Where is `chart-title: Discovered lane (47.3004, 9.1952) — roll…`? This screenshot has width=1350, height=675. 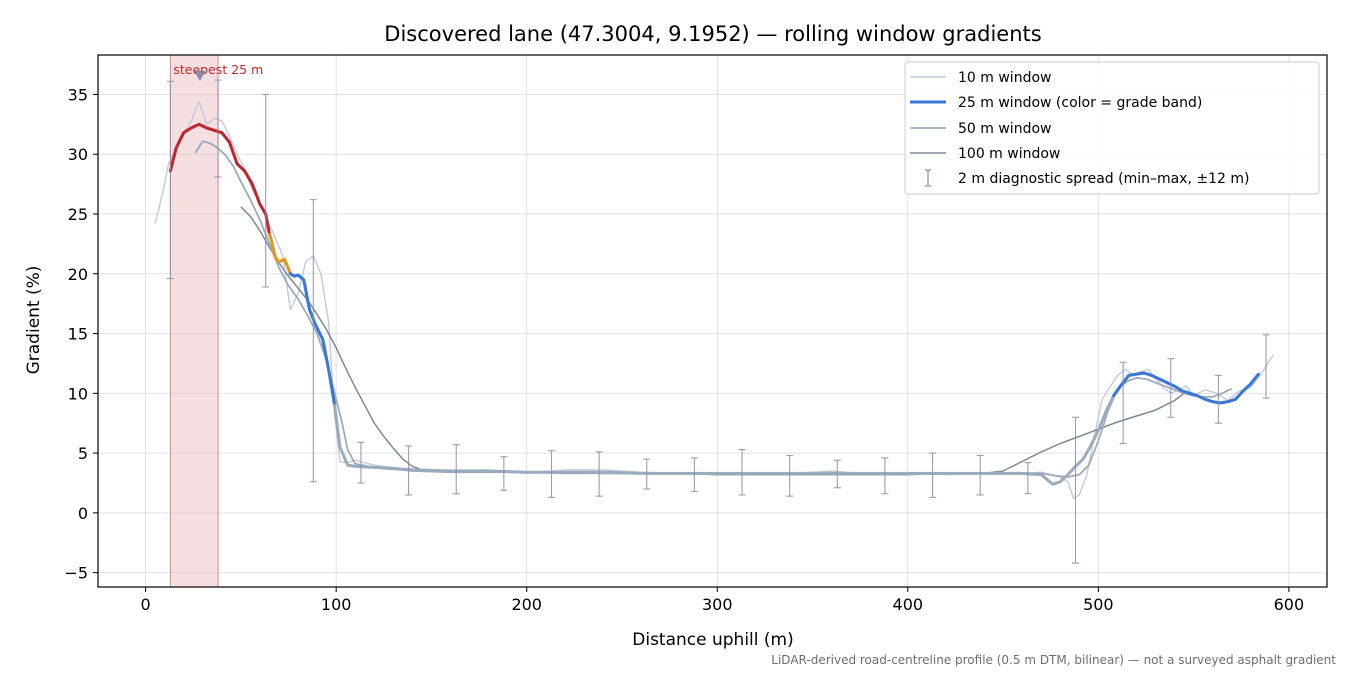
chart-title: Discovered lane (47.3004, 9.1952) — roll… is located at coordinates (712, 34).